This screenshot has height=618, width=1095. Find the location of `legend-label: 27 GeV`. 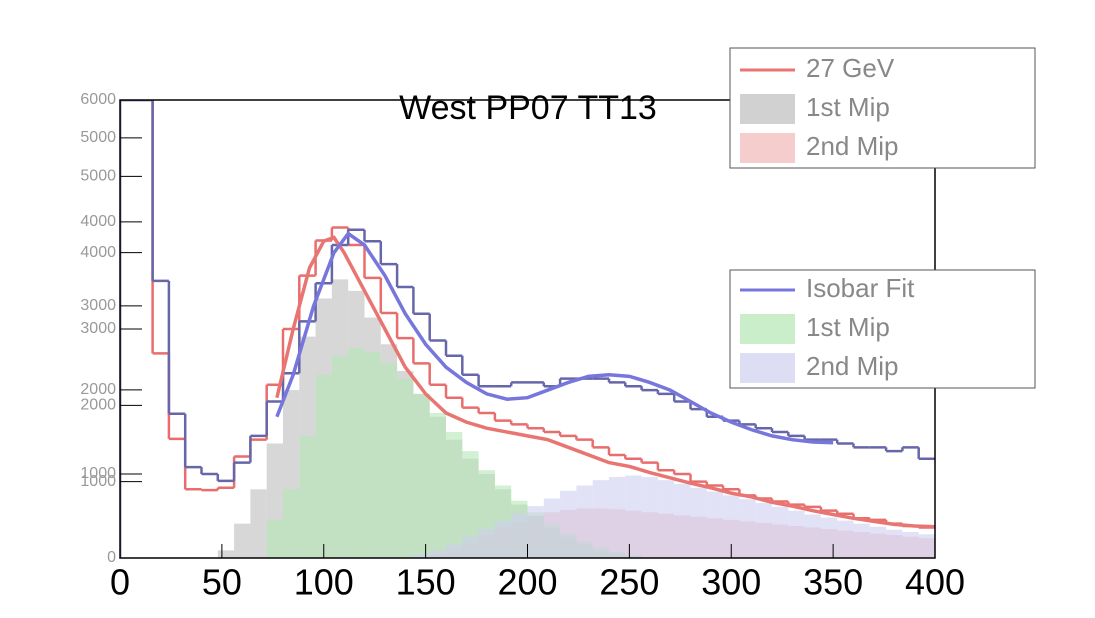

legend-label: 27 GeV is located at coordinates (850, 68).